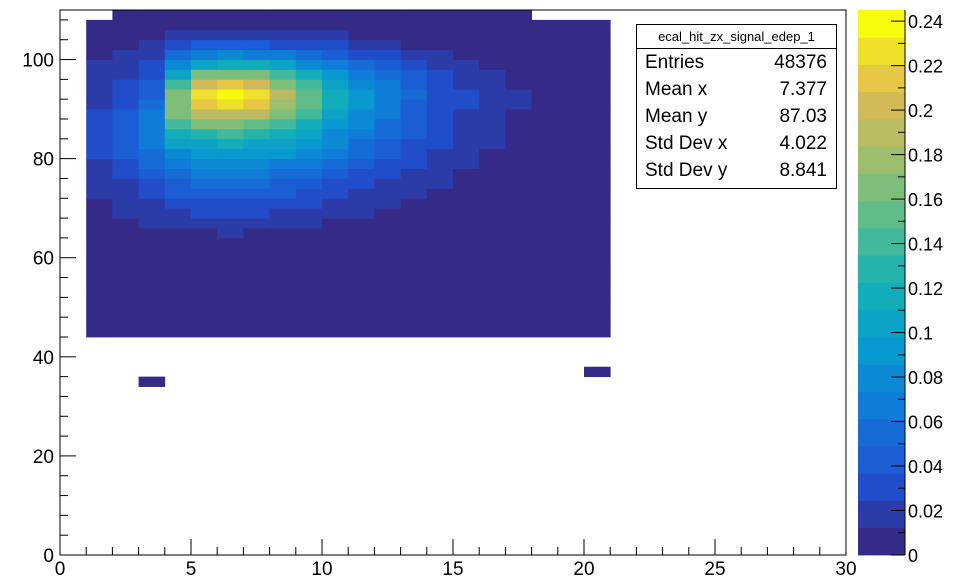 The width and height of the screenshot is (971, 579). What do you see at coordinates (925, 467) in the screenshot?
I see `z-tick-label: 0.04` at bounding box center [925, 467].